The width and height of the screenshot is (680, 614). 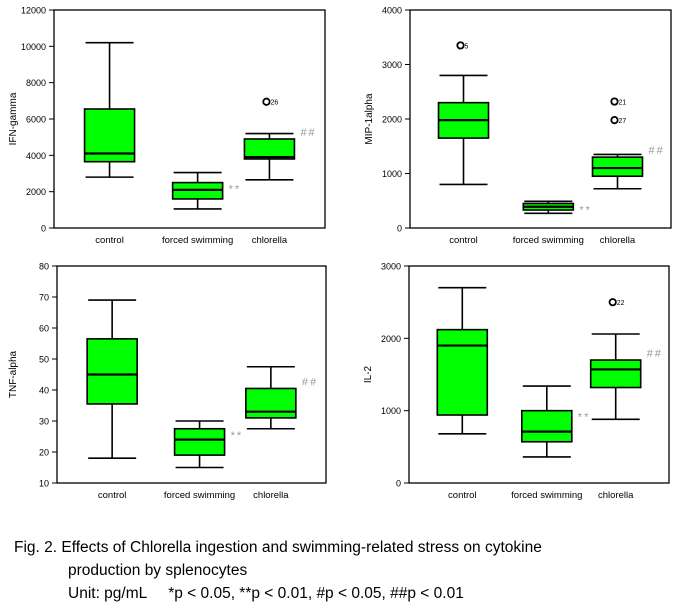 What do you see at coordinates (44, 453) in the screenshot?
I see `y-tick-label: 20` at bounding box center [44, 453].